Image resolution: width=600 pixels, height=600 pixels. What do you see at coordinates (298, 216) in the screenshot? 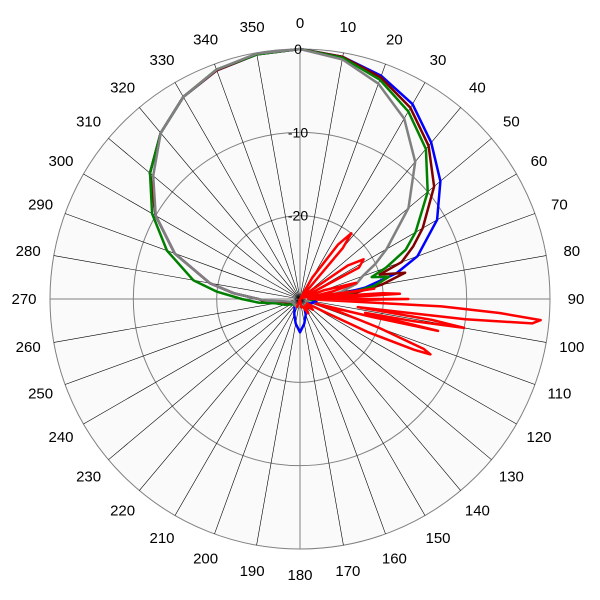
I see `radial-tick-label: -20` at bounding box center [298, 216].